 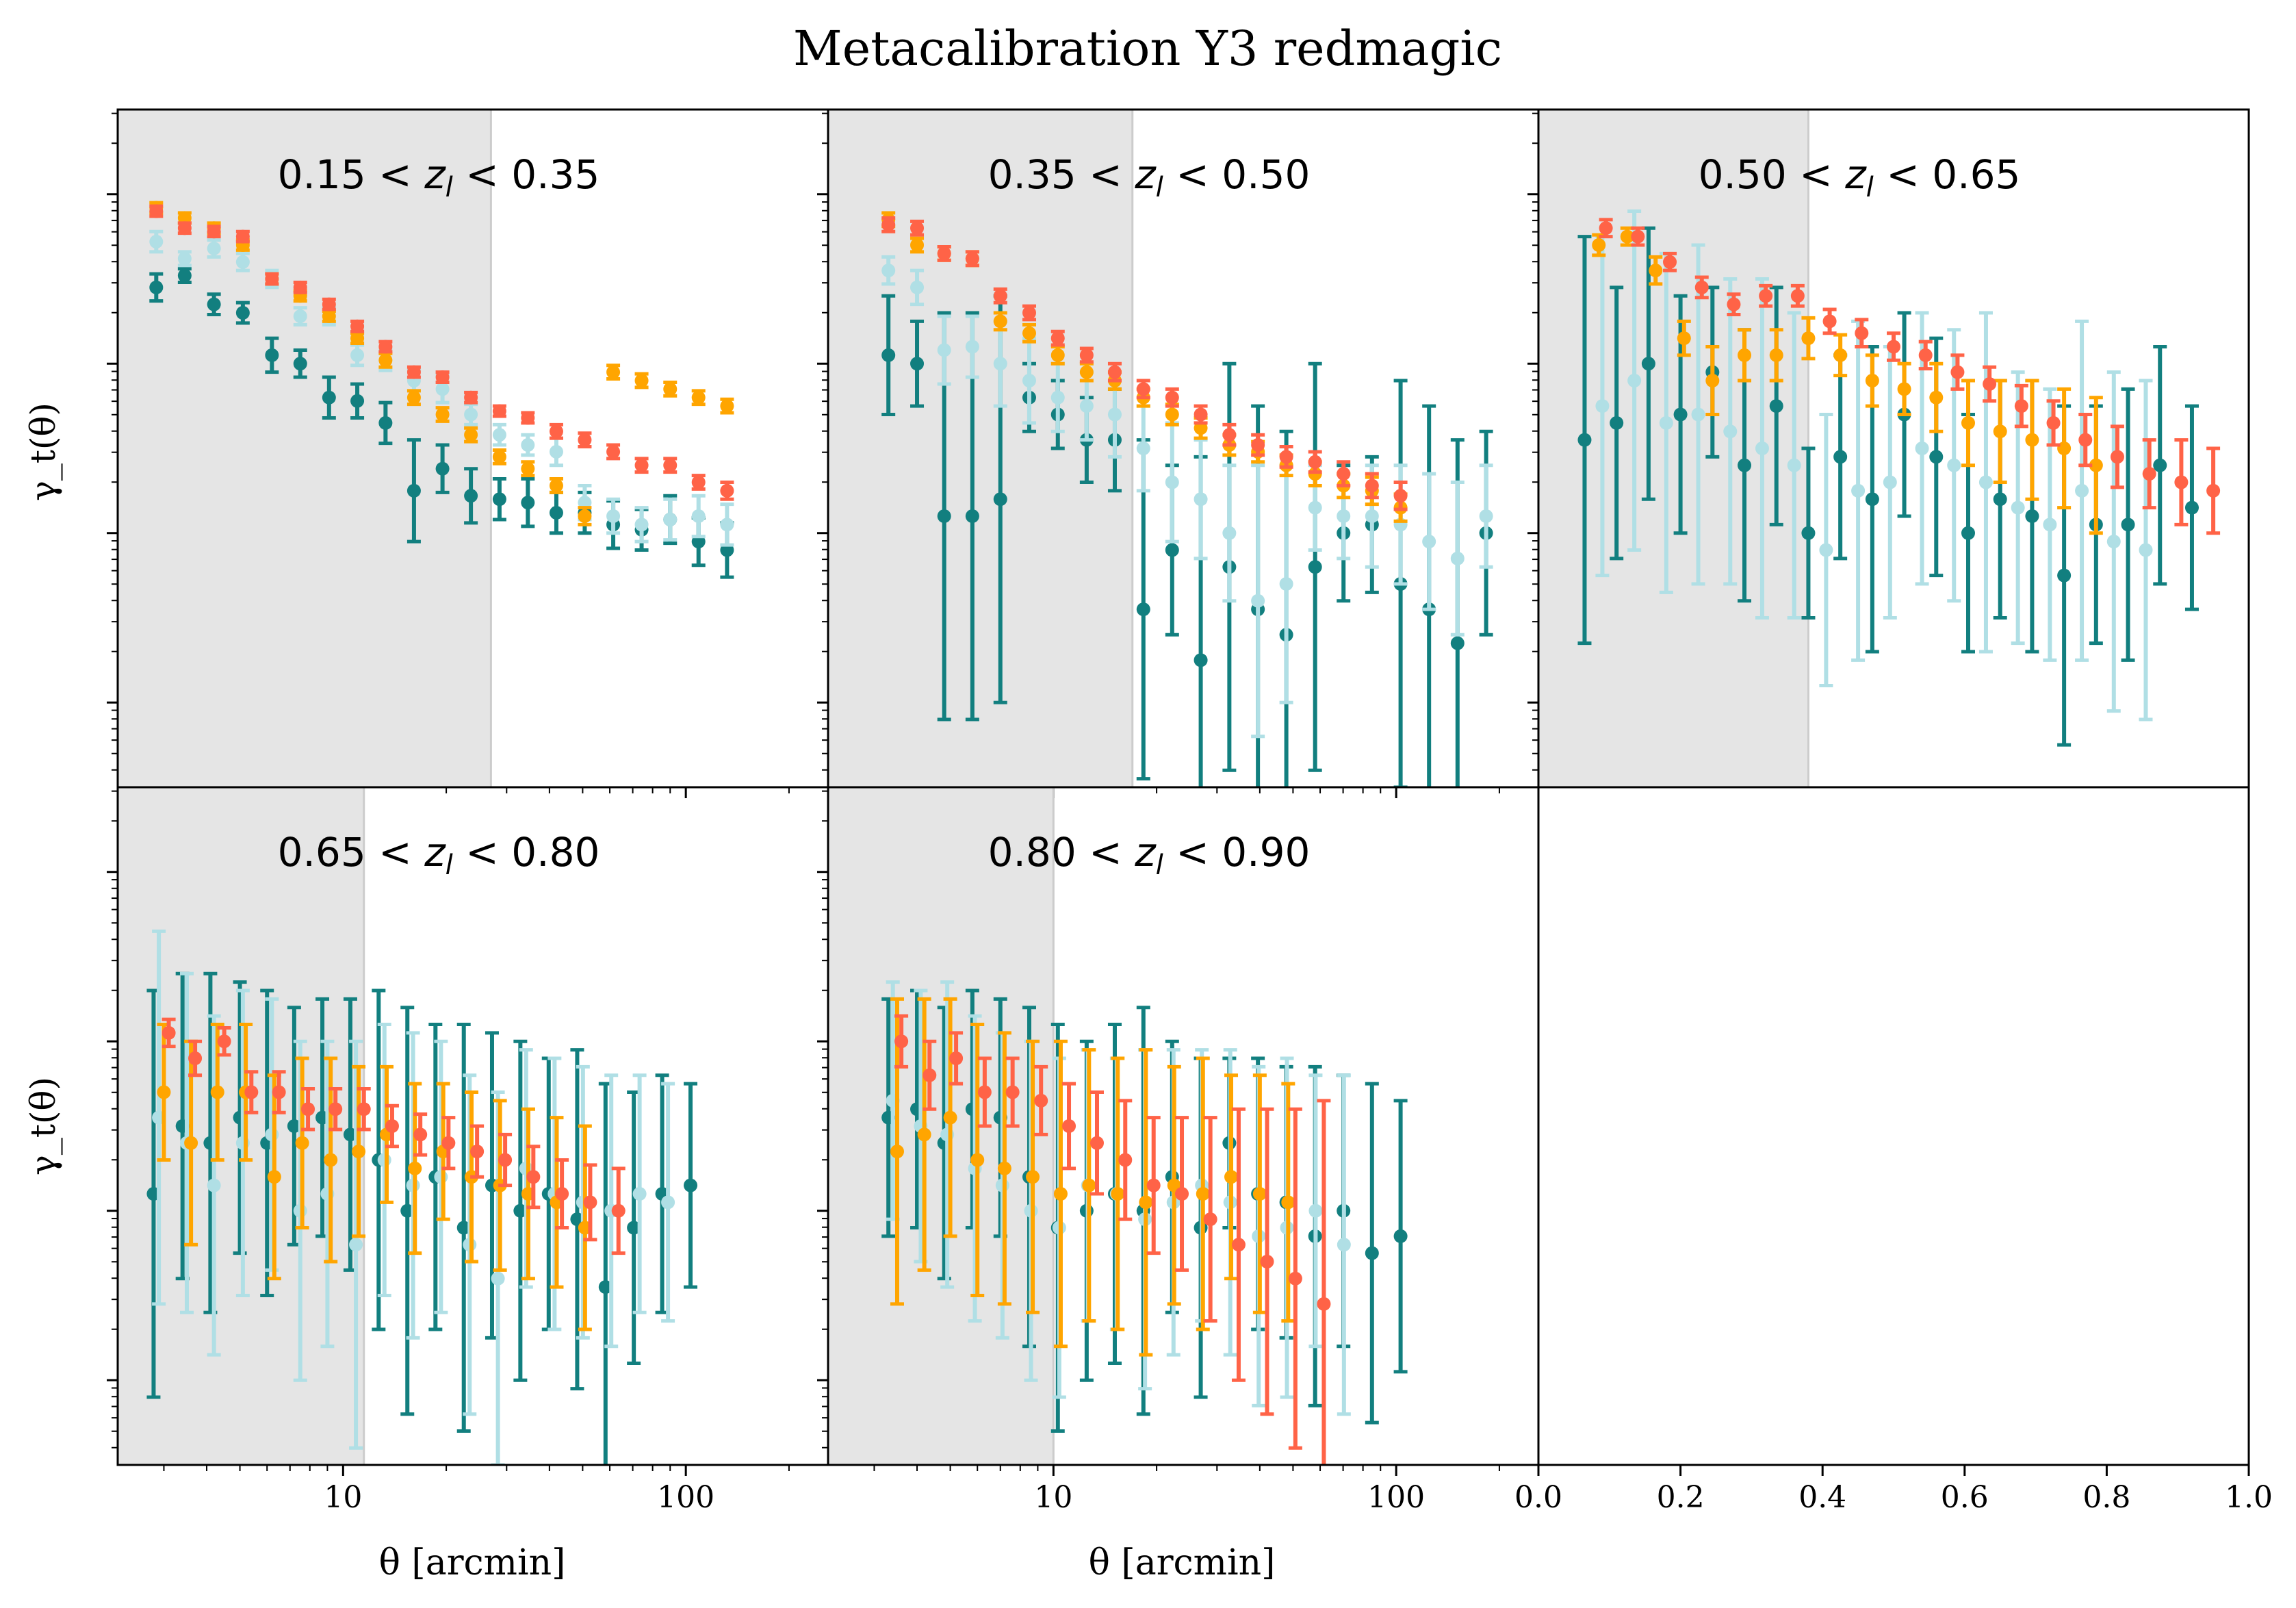 What do you see at coordinates (1538, 1497) in the screenshot?
I see `x-tick-label: 0.0` at bounding box center [1538, 1497].